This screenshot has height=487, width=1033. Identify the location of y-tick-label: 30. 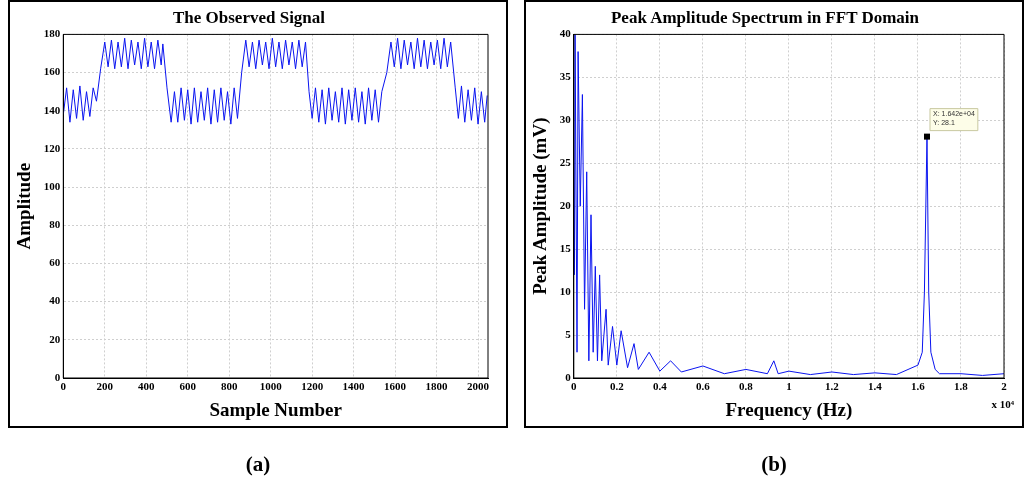
(565, 119).